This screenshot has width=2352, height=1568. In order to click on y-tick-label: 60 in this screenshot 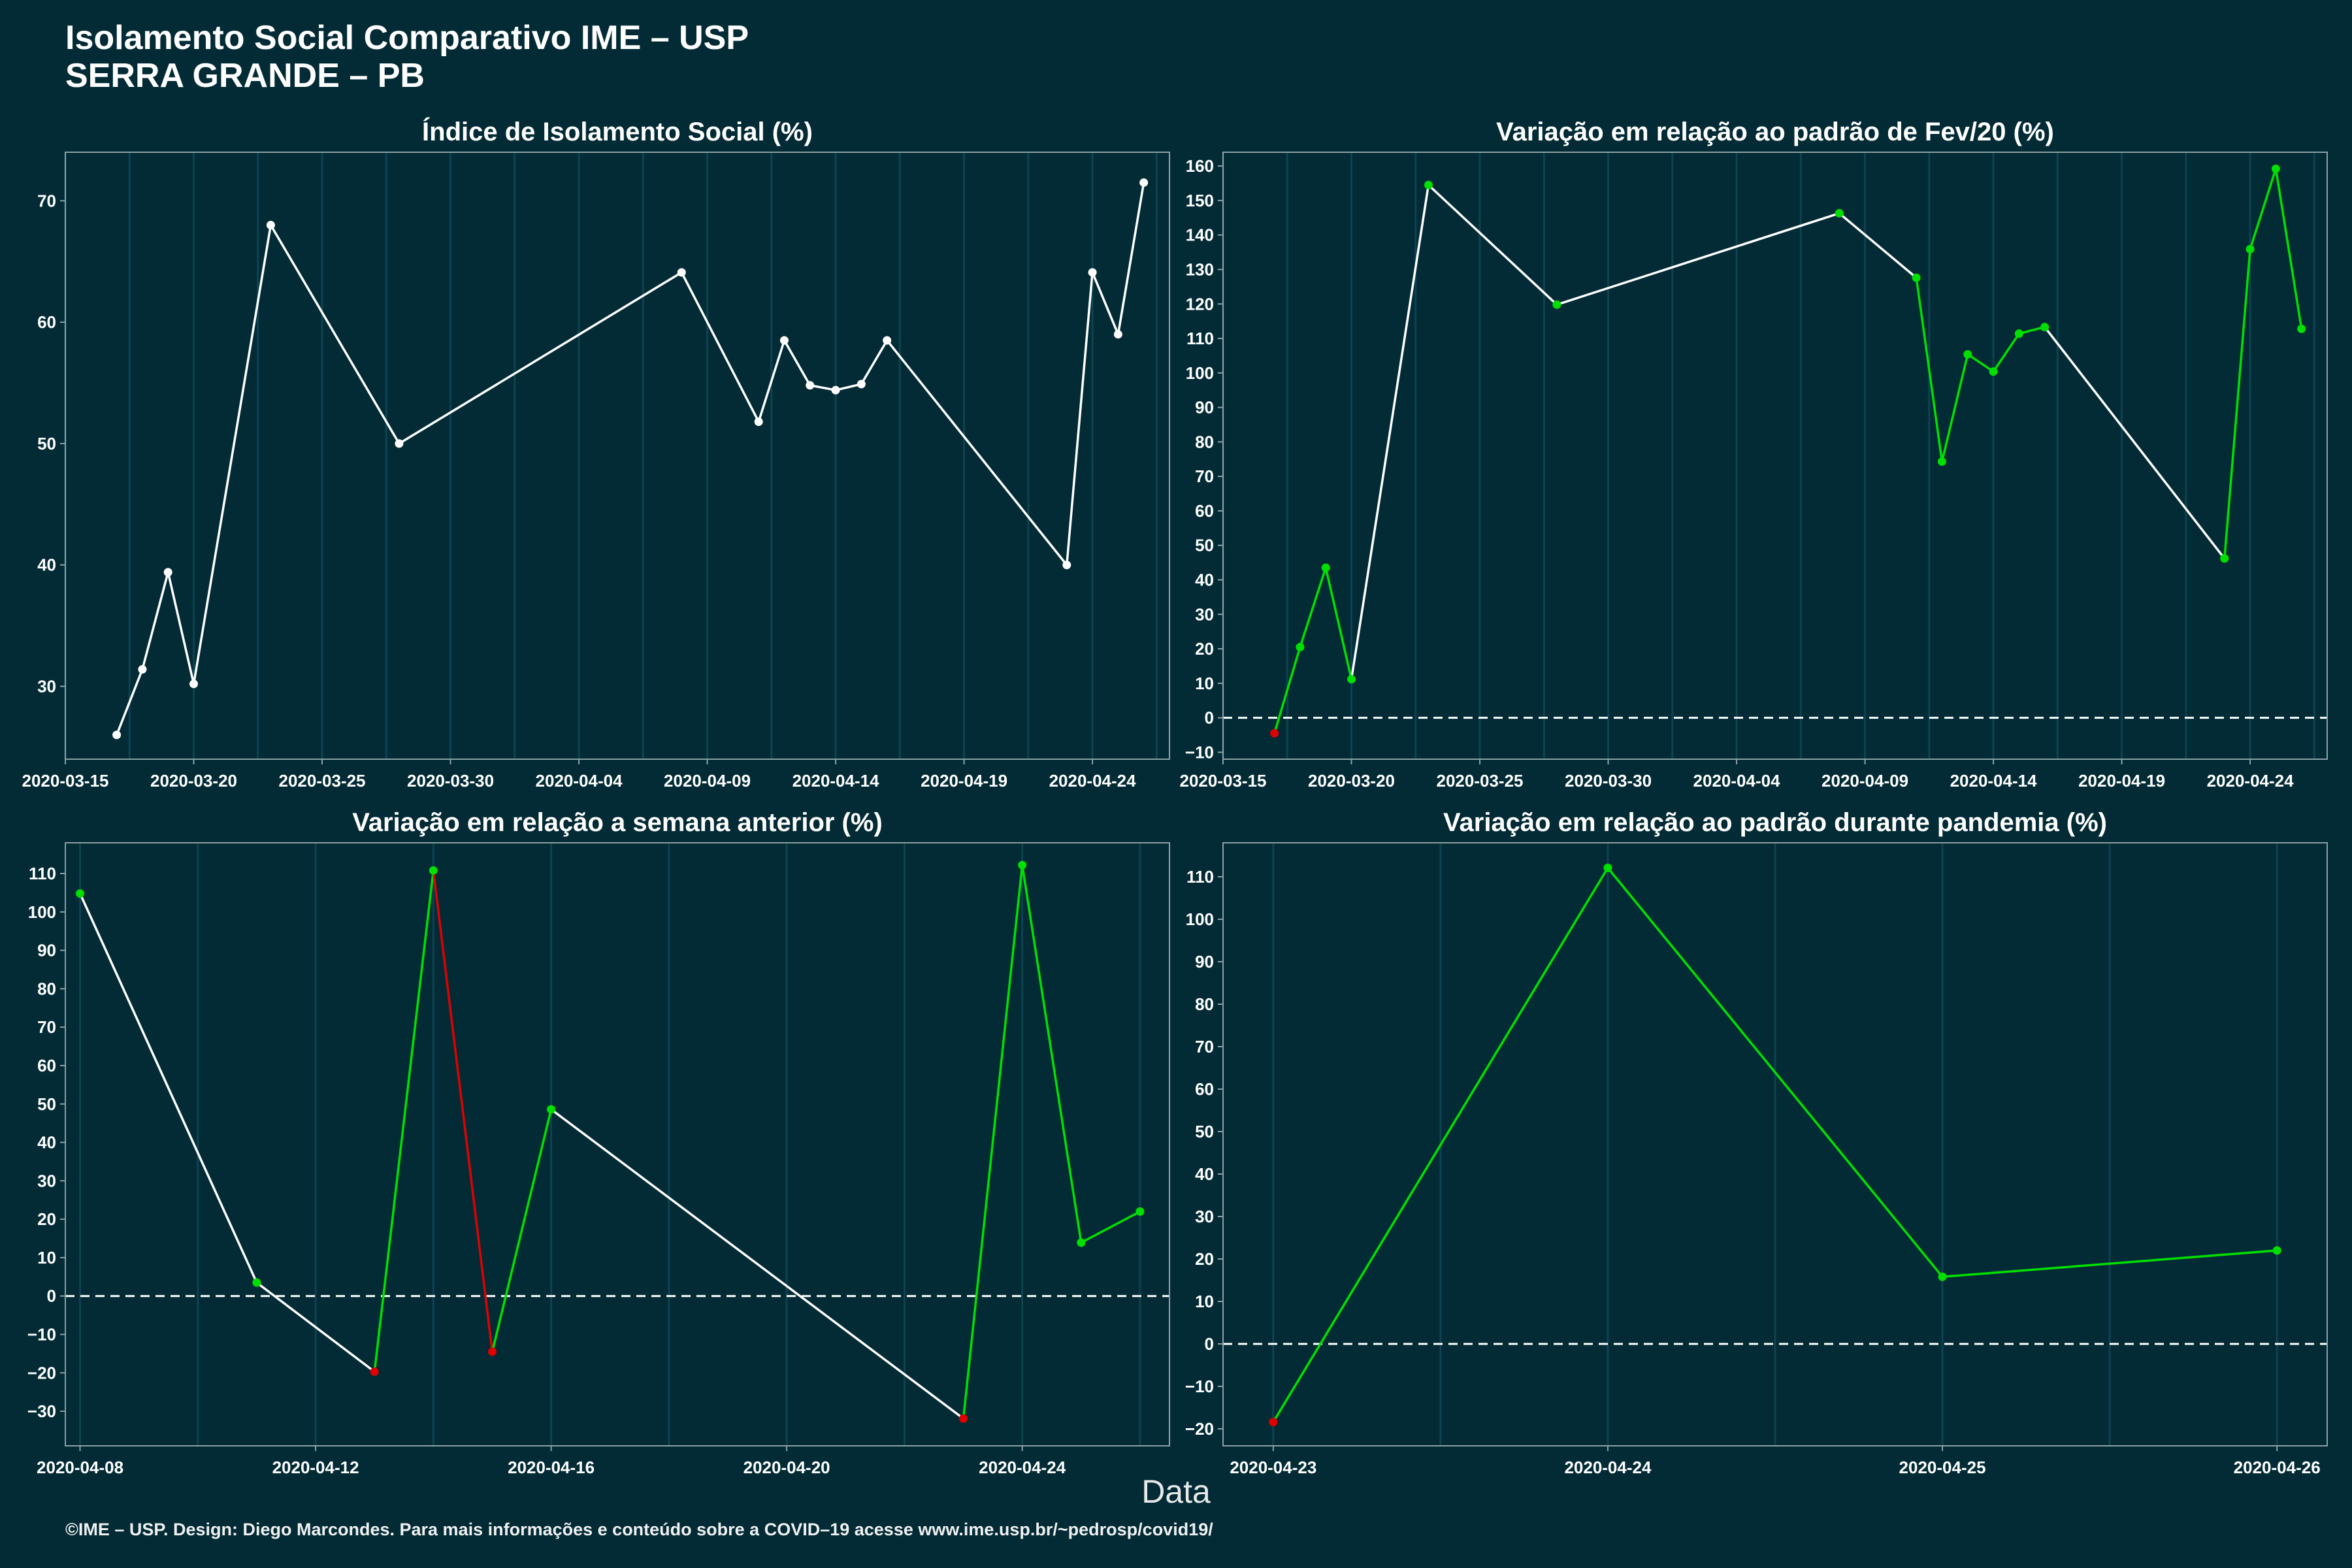, I will do `click(46, 322)`.